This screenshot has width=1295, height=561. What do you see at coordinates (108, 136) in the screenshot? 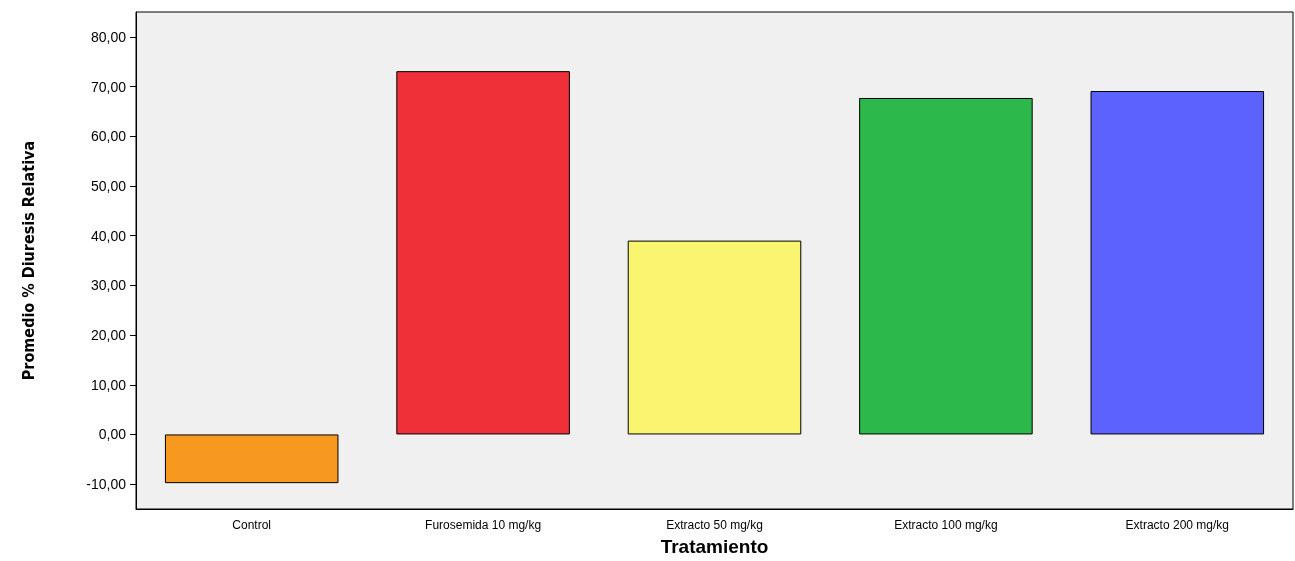
I see `y-tick-label: 60,00` at bounding box center [108, 136].